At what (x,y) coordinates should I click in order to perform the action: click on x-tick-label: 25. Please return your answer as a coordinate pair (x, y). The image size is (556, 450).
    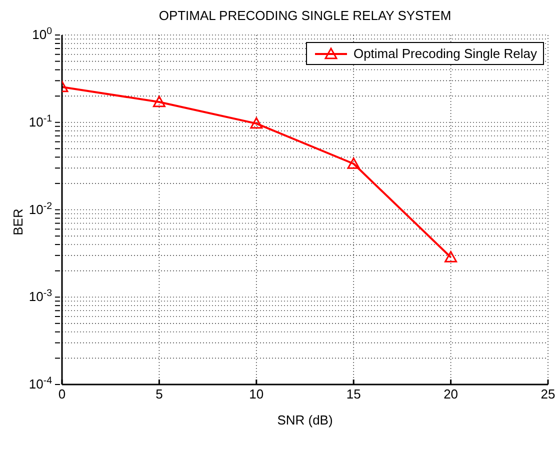
    Looking at the image, I should click on (548, 394).